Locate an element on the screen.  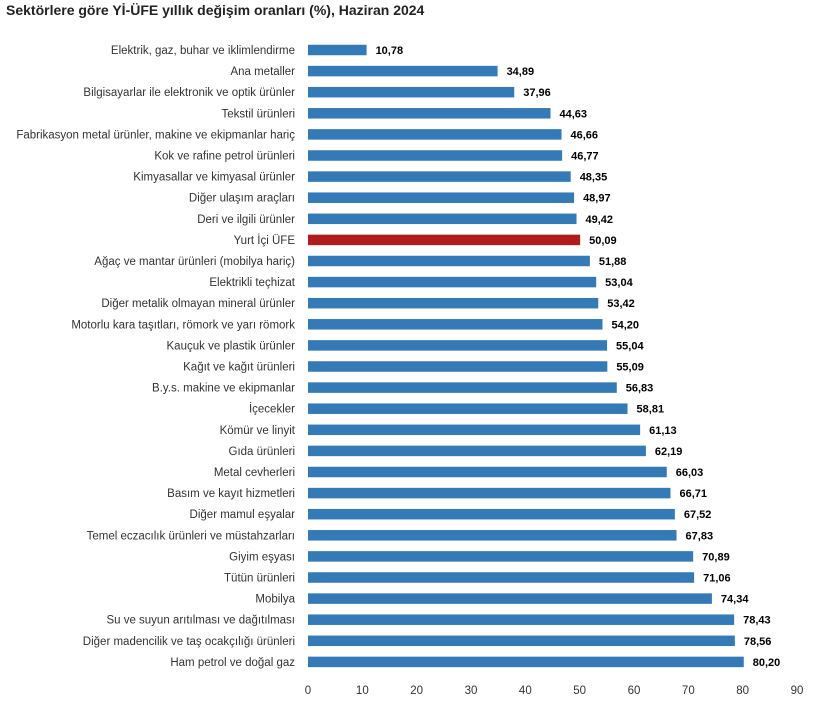
category-label: Yurt İçi ÜFE is located at coordinates (265, 240).